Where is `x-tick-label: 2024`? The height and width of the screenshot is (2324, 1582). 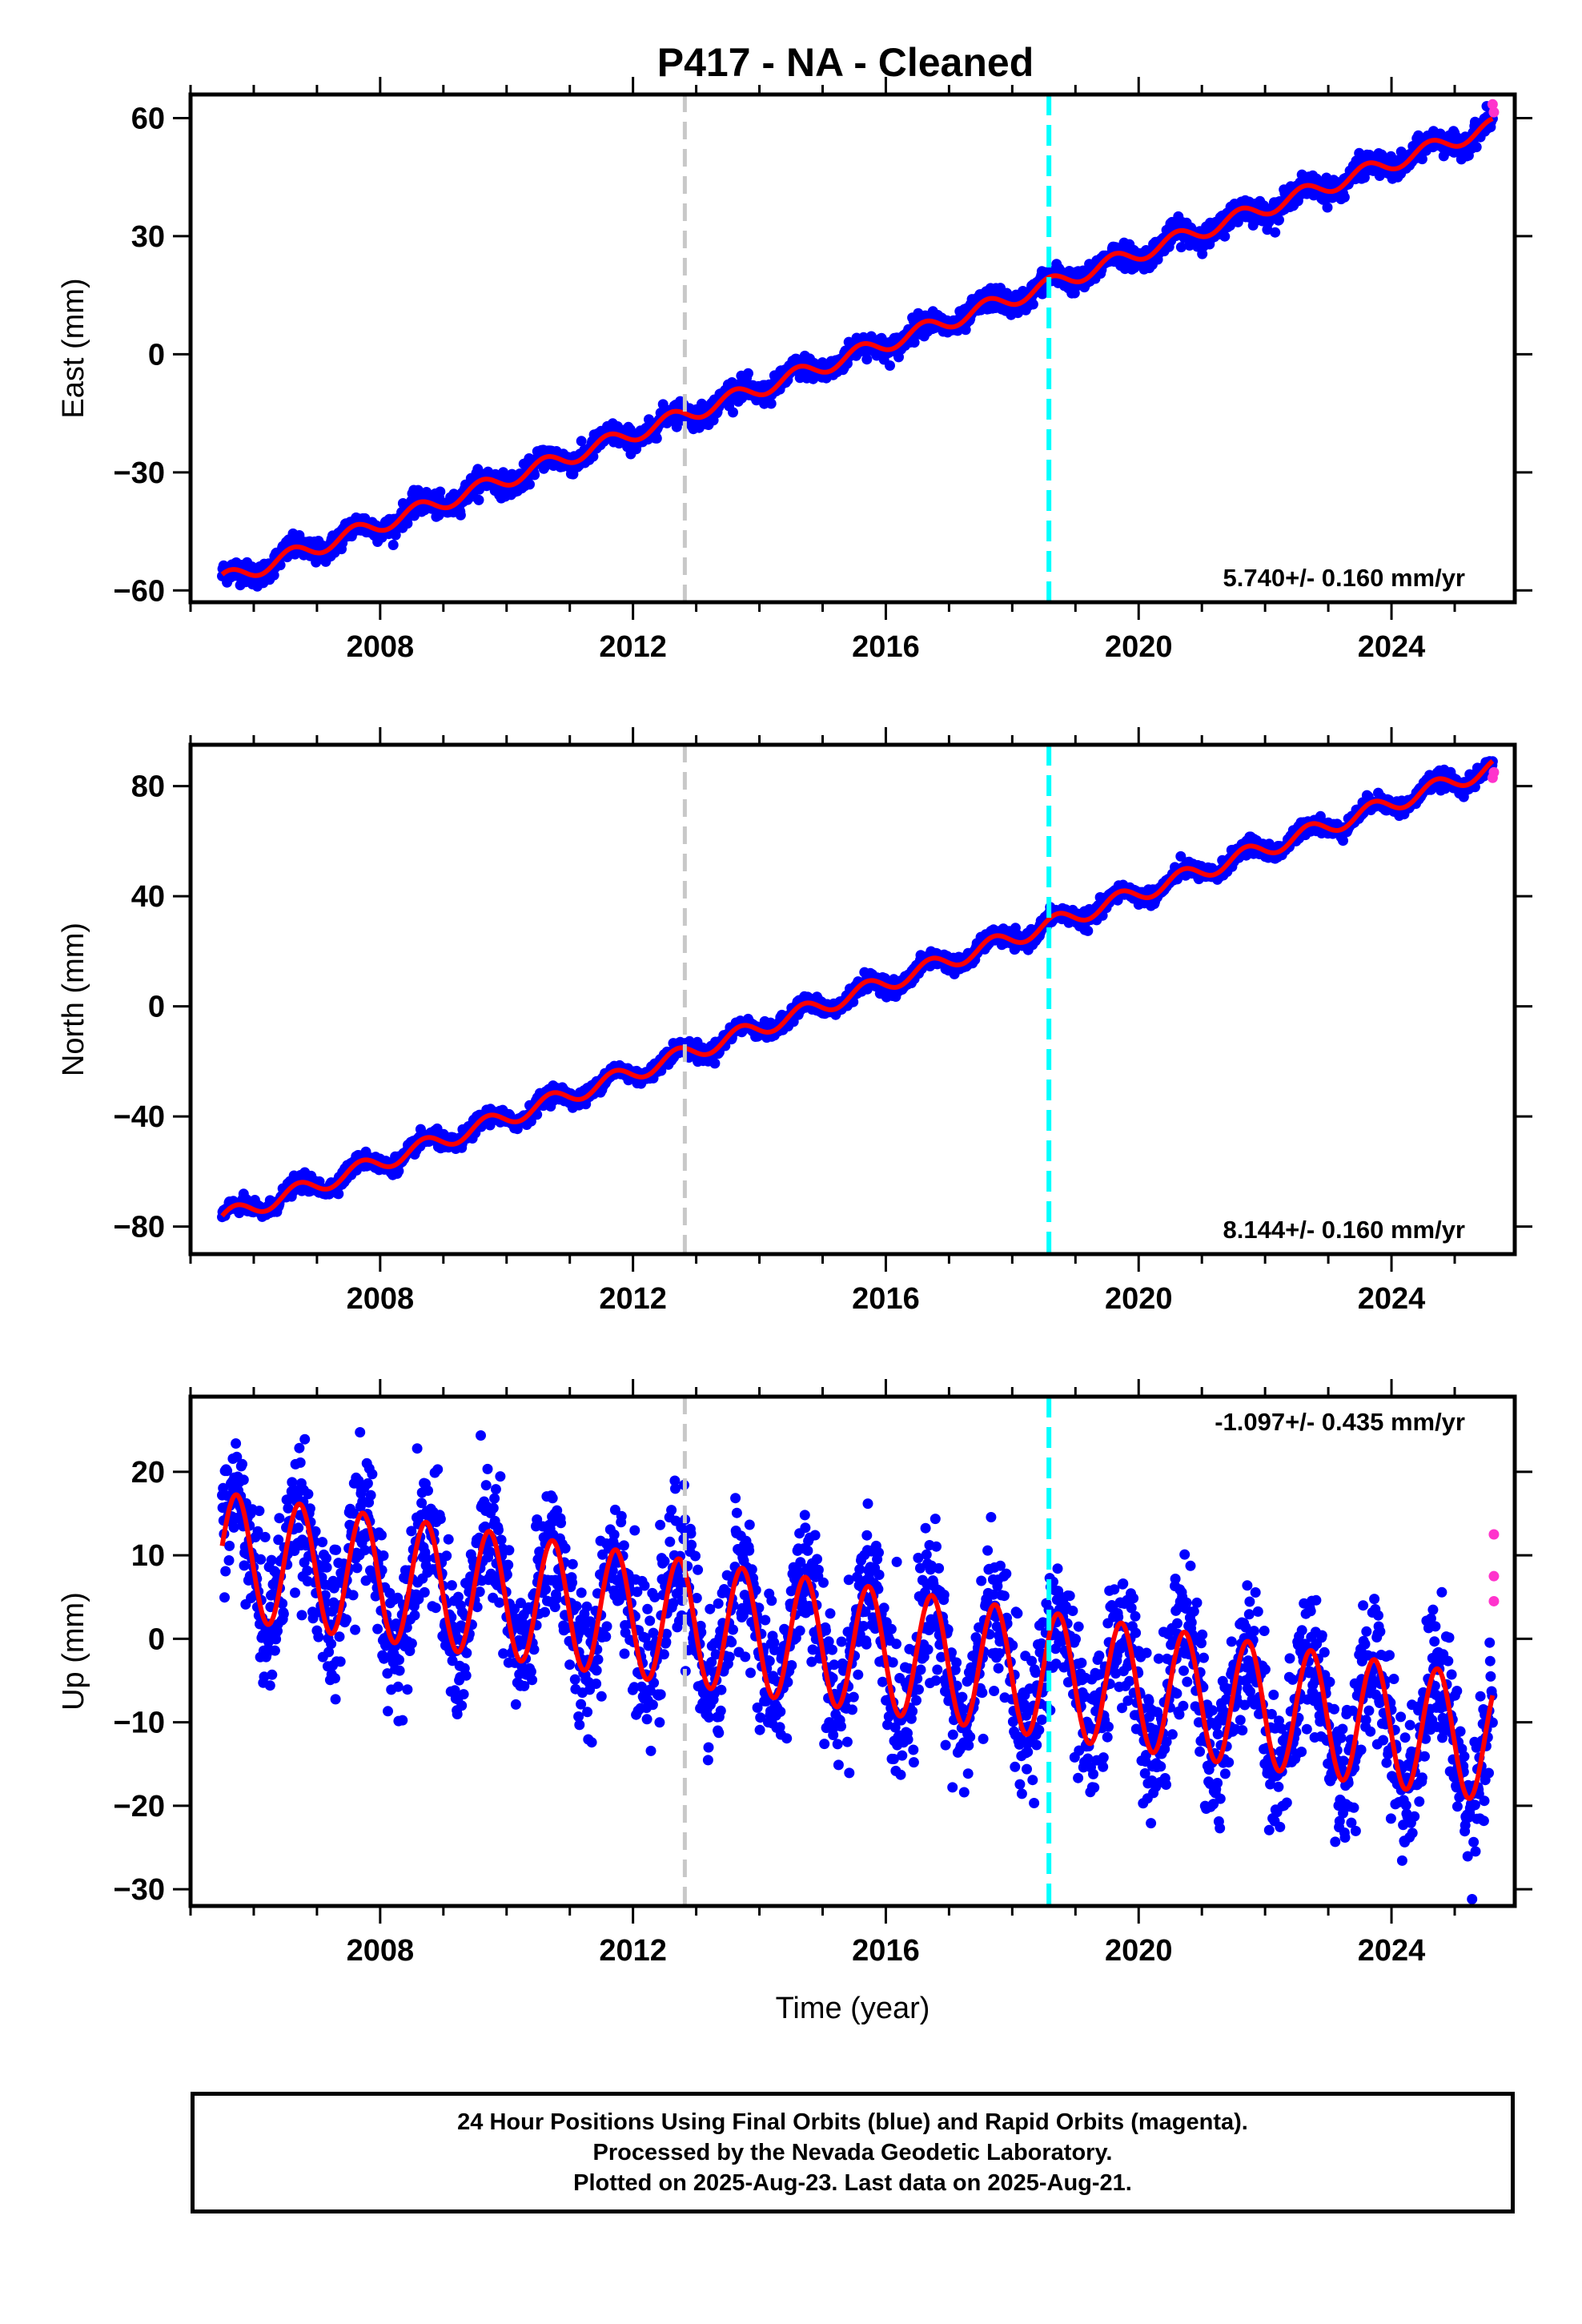 x-tick-label: 2024 is located at coordinates (1392, 647).